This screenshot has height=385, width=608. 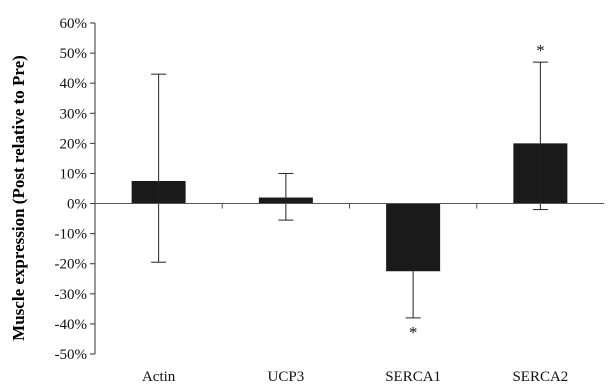 What do you see at coordinates (413, 377) in the screenshot?
I see `category-label: SERCA1` at bounding box center [413, 377].